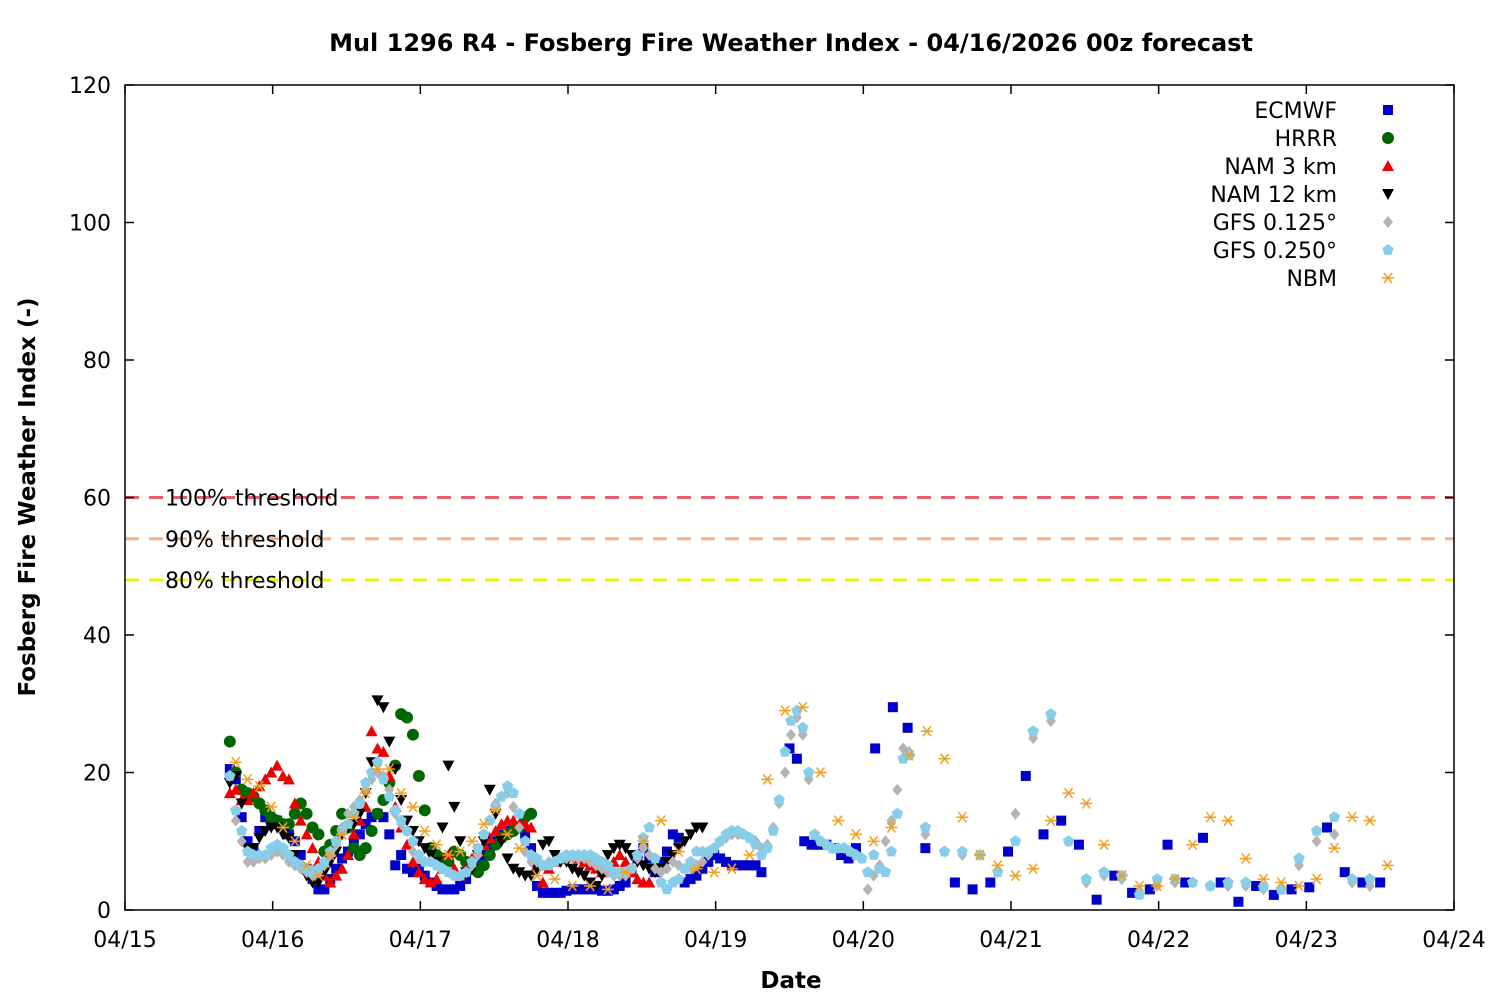 Image resolution: width=1500 pixels, height=1000 pixels. I want to click on legend-label: HRRR, so click(1306, 139).